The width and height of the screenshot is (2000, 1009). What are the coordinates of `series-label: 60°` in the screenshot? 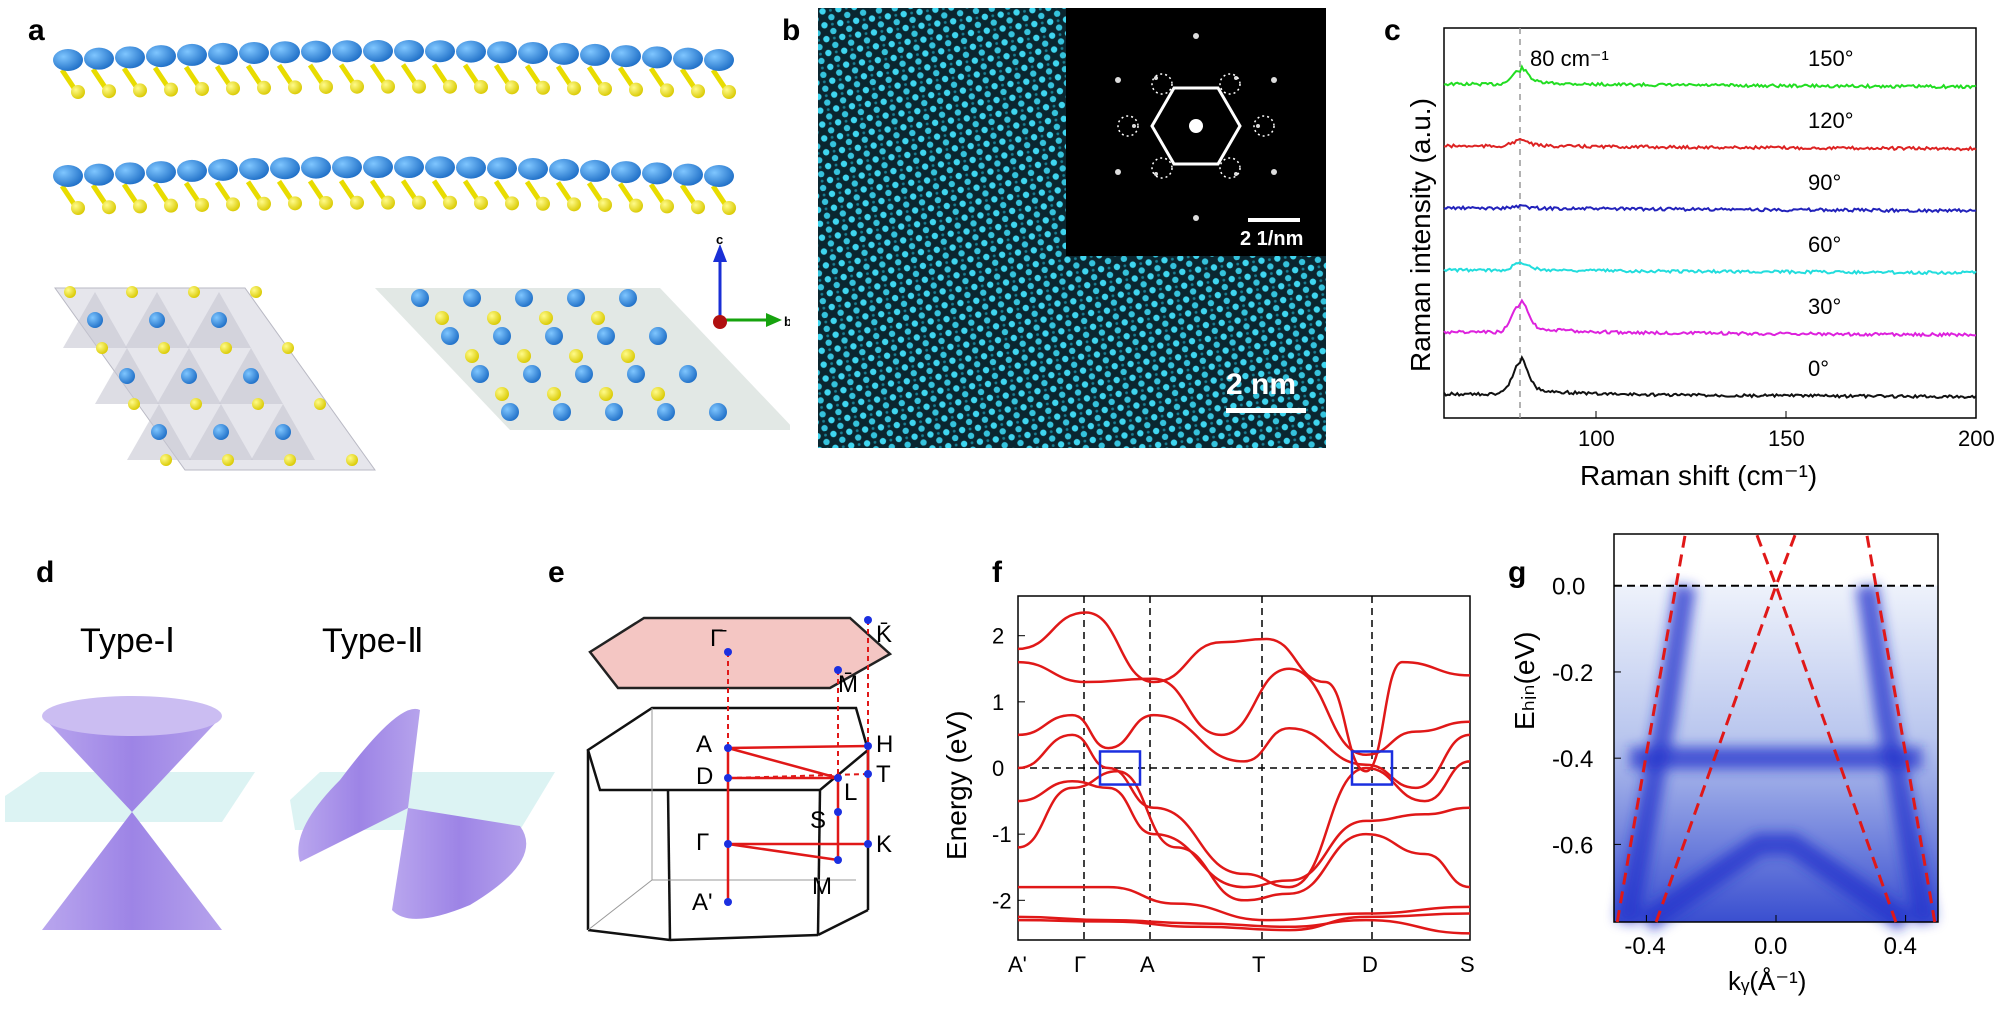 It's located at (1824, 244).